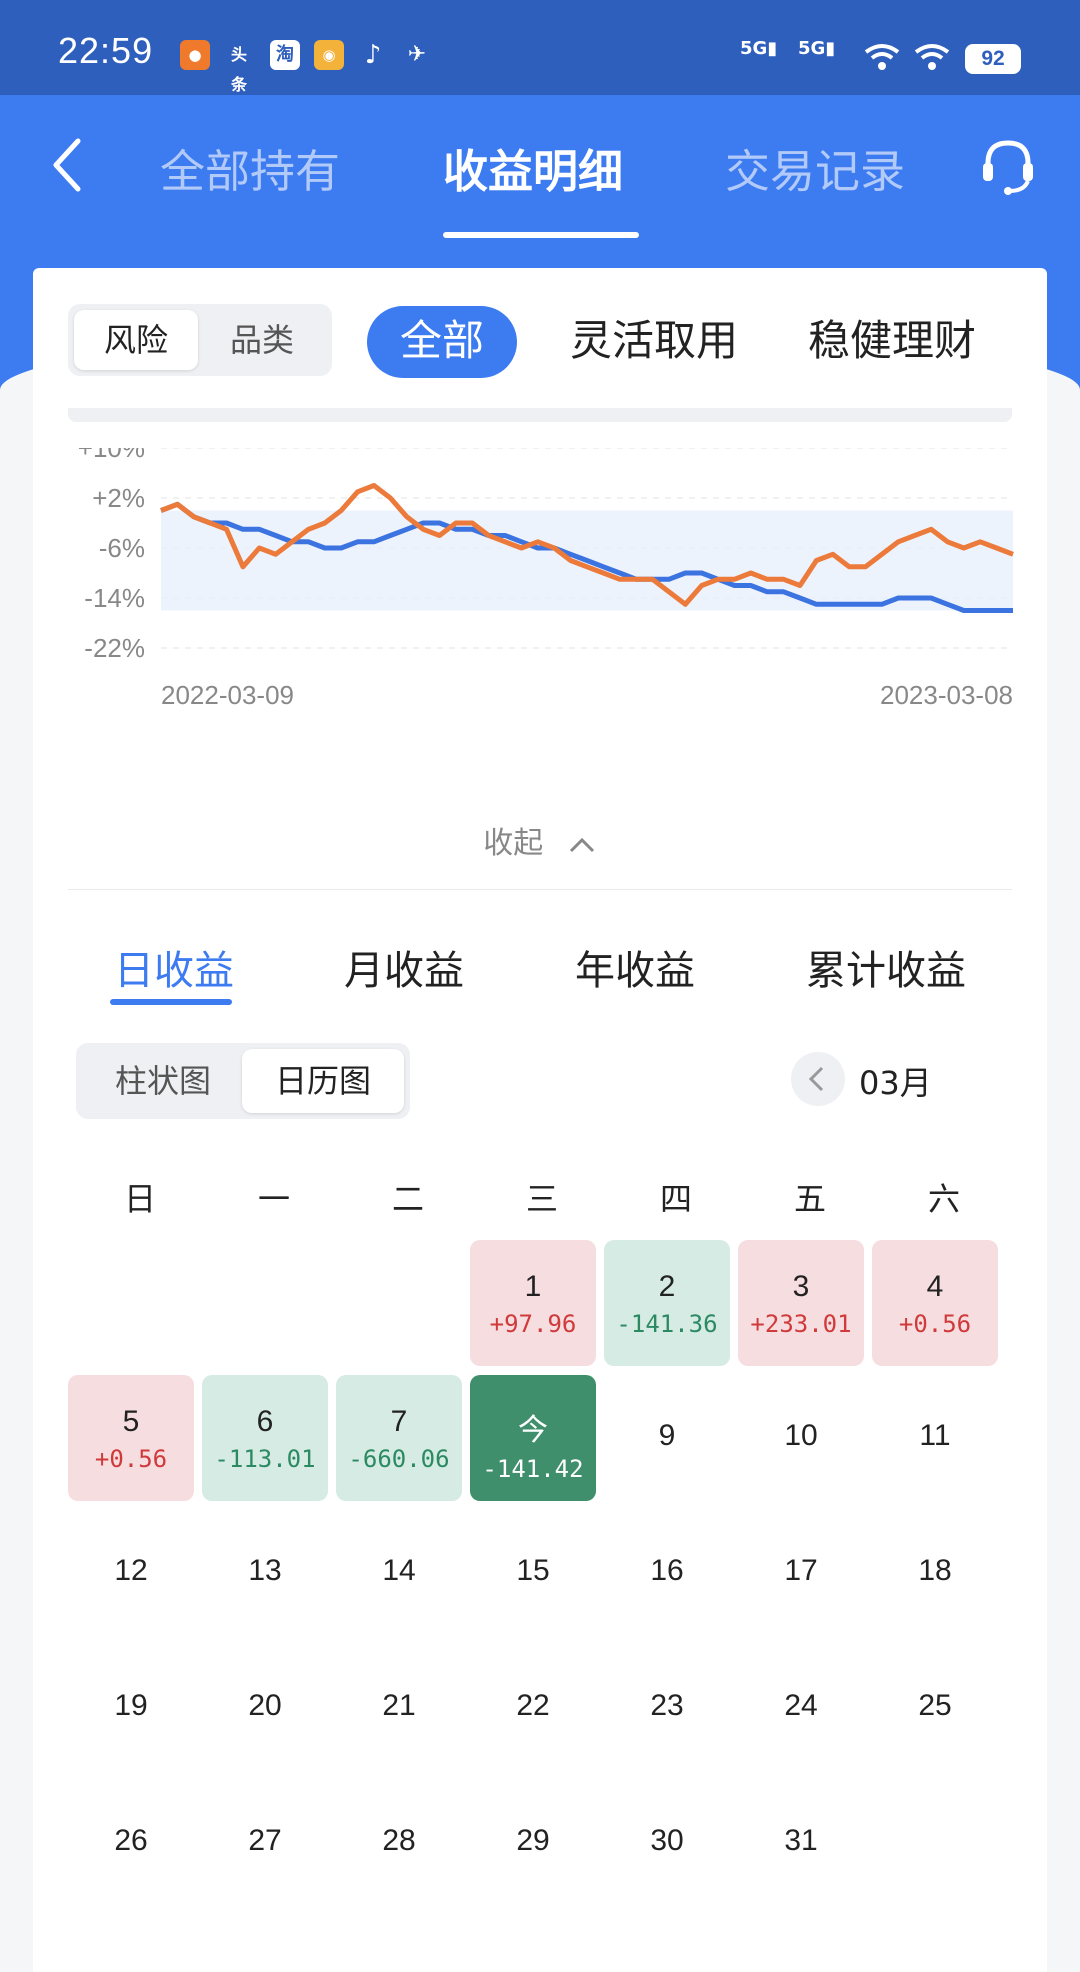 The width and height of the screenshot is (1080, 1972). Describe the element at coordinates (541, 1199) in the screenshot. I see `weekday-label: 三` at that location.